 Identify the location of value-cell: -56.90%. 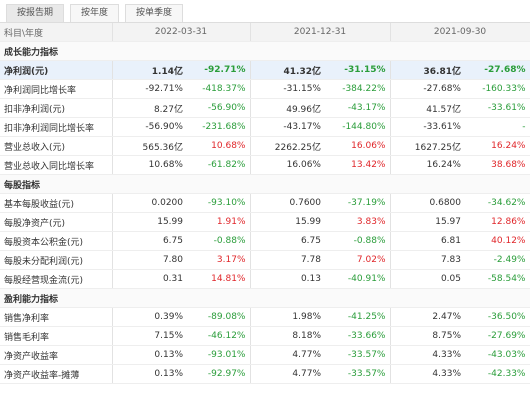
(149, 127).